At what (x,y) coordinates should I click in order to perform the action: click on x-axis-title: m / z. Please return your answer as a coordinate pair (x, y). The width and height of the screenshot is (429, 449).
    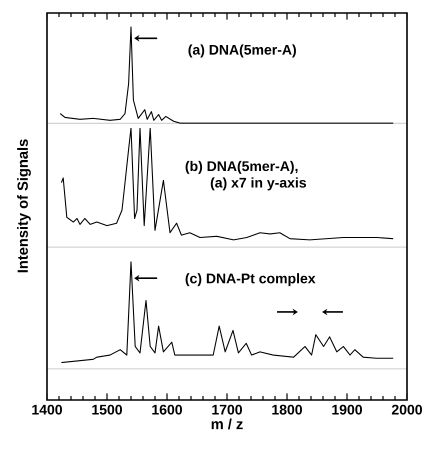
    Looking at the image, I should click on (227, 424).